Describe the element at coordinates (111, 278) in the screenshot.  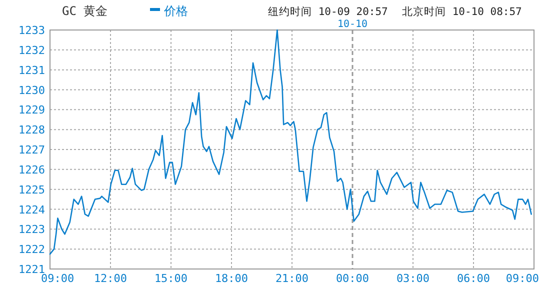
I see `x-tick-label: 12:00` at that location.